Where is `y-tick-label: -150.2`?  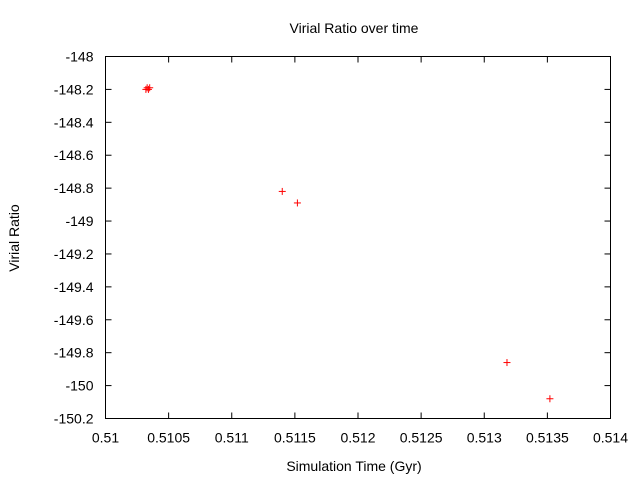 y-tick-label: -150.2 is located at coordinates (74, 419).